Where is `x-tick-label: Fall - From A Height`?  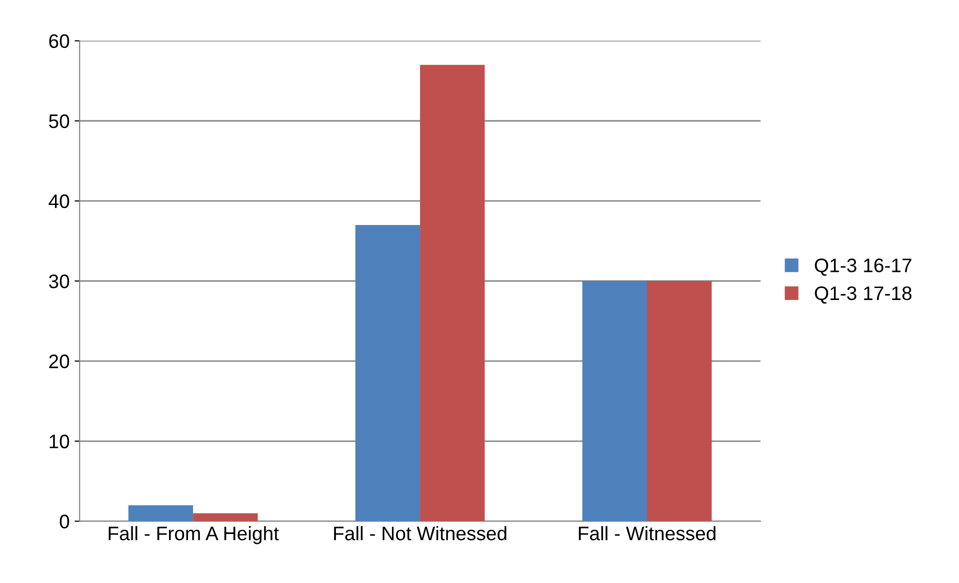 x-tick-label: Fall - From A Height is located at coordinates (193, 535).